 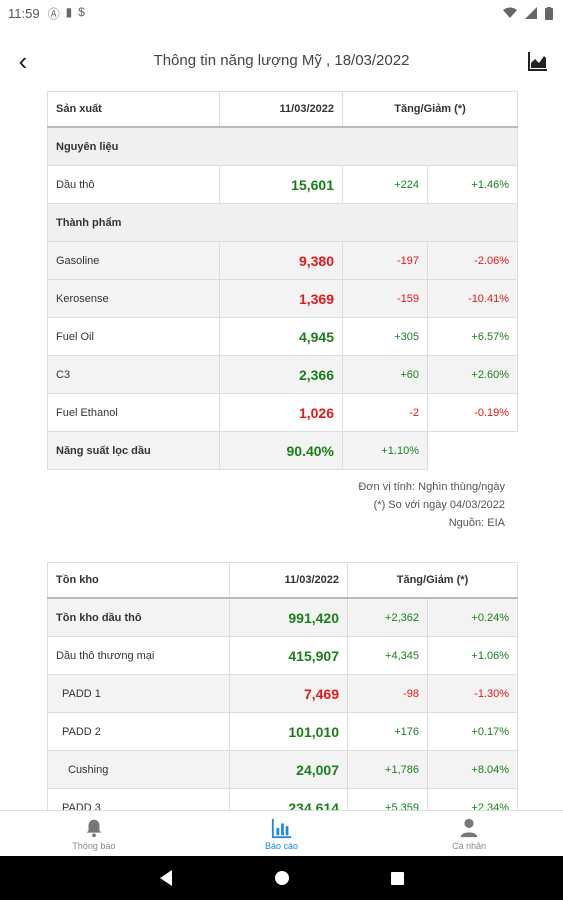 What do you see at coordinates (510, 12) in the screenshot?
I see `wifi-icon` at bounding box center [510, 12].